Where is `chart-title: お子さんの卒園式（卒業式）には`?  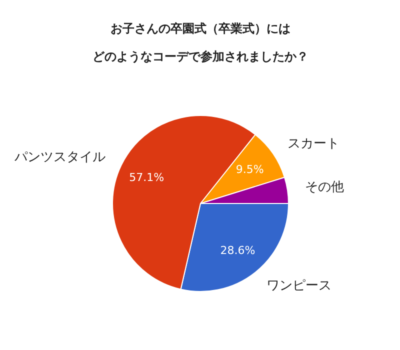
chart-title: お子さんの卒園式（卒業式）には is located at coordinates (200, 29).